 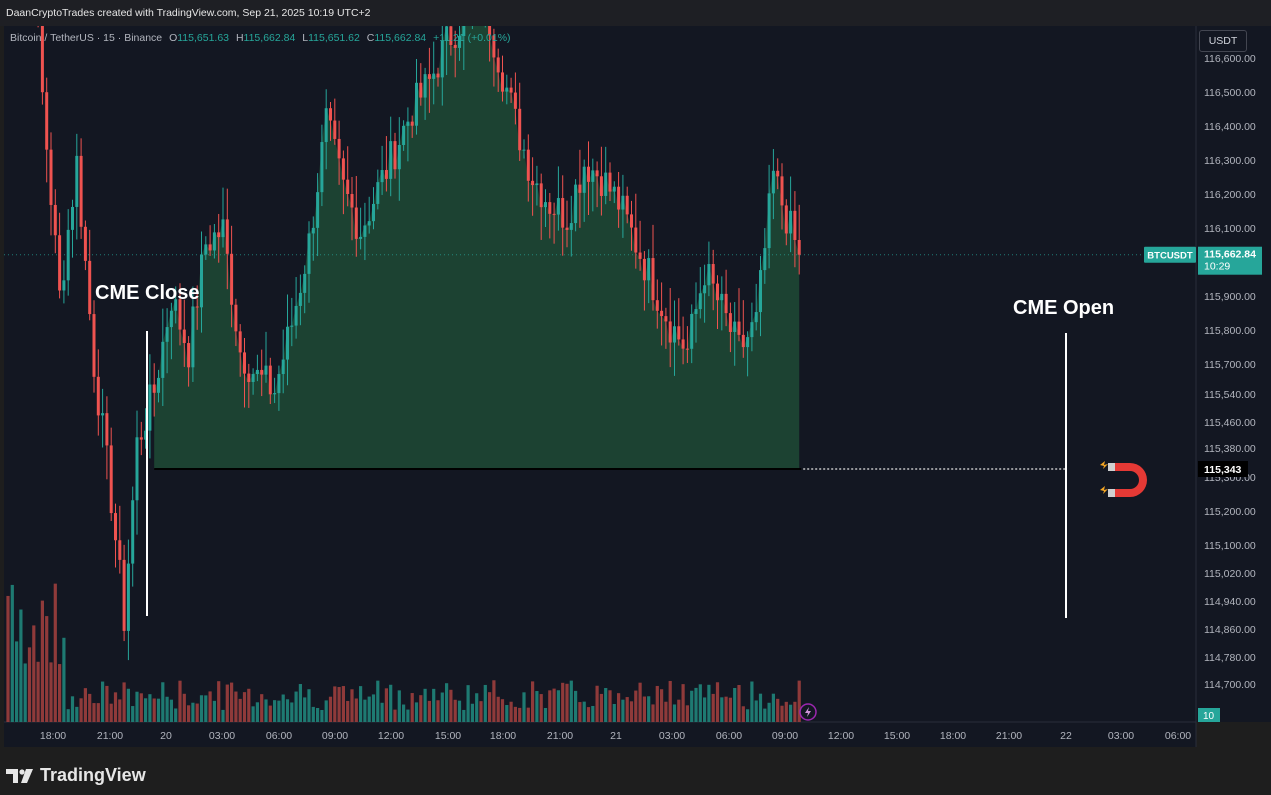 What do you see at coordinates (1121, 736) in the screenshot?
I see `time-tick-label: 03:00` at bounding box center [1121, 736].